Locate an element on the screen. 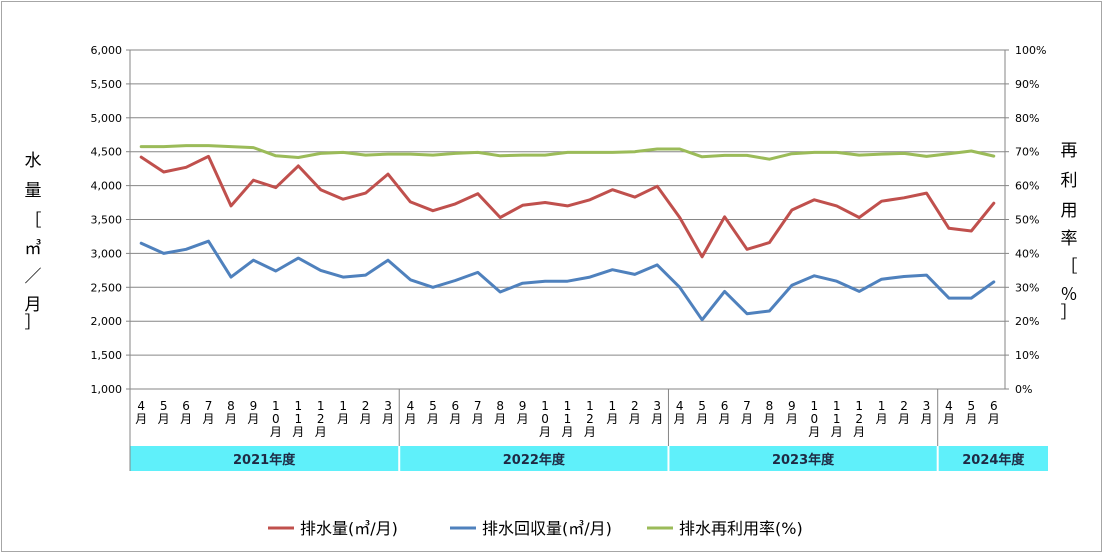 The image size is (1103, 553). left-axis-label: 水量 ［ ㎥ ／ 月］ is located at coordinates (33, 242).